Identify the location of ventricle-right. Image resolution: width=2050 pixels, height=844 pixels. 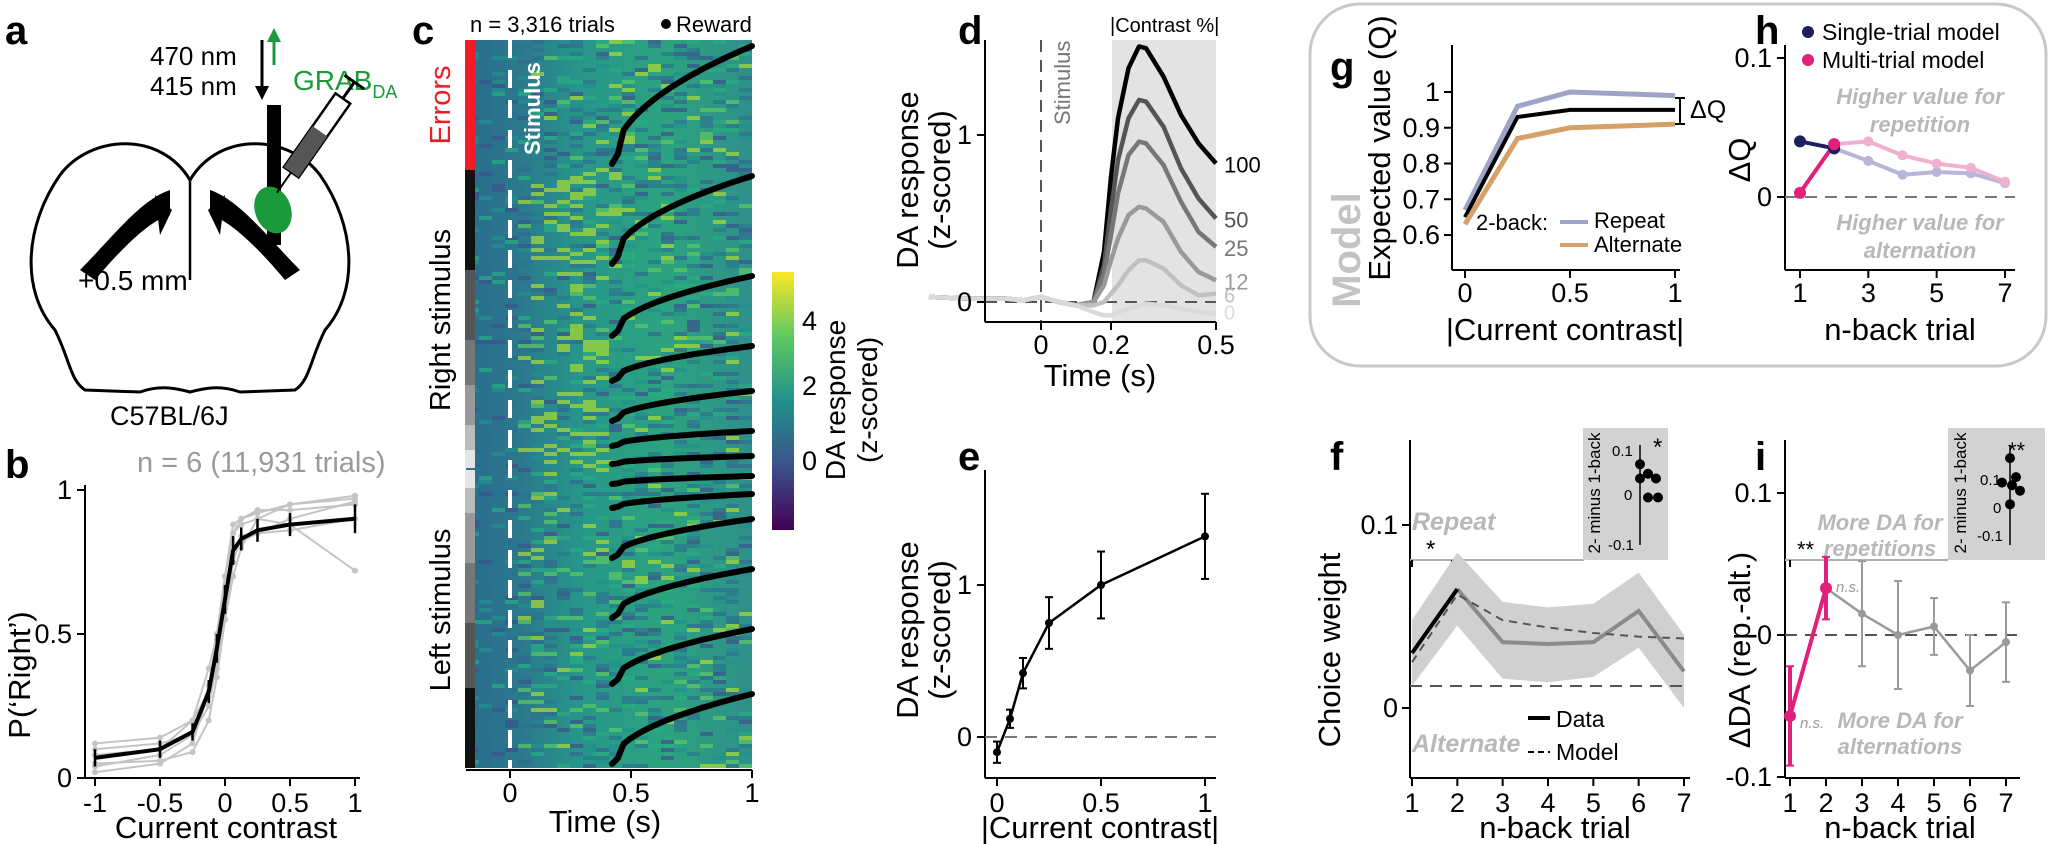
(216, 215).